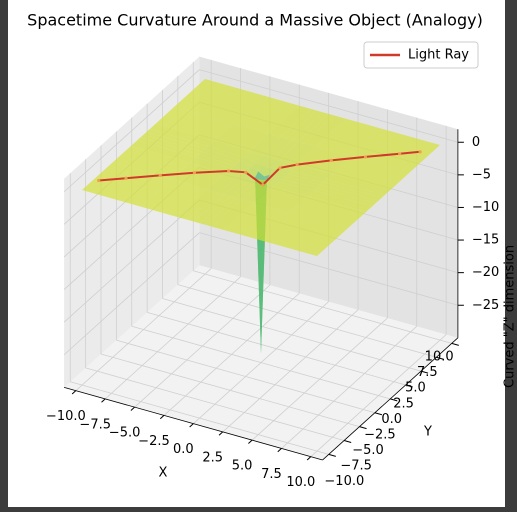  Describe the element at coordinates (242, 466) in the screenshot. I see `x-tick-label: 5.0` at that location.